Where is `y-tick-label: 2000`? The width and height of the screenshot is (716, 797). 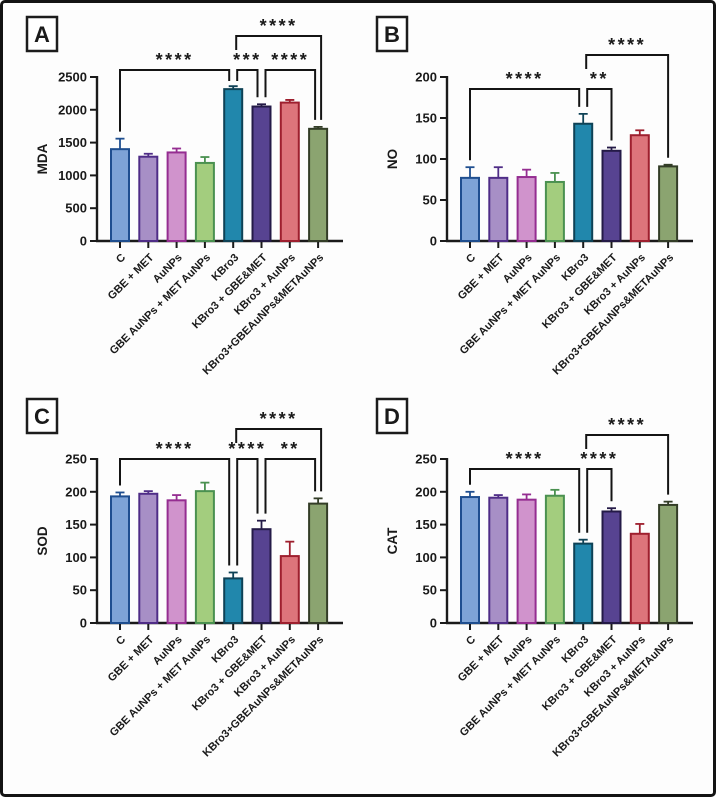 y-tick-label: 2000 is located at coordinates (72, 109).